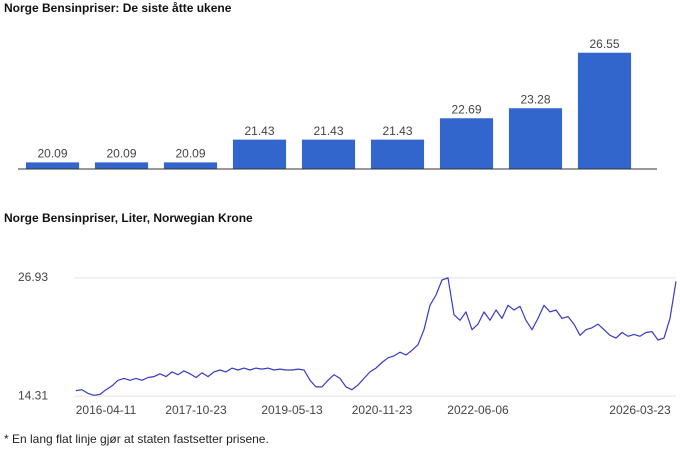 The height and width of the screenshot is (450, 680). Describe the element at coordinates (478, 410) in the screenshot. I see `x-tick-label: 2022-06-06` at that location.